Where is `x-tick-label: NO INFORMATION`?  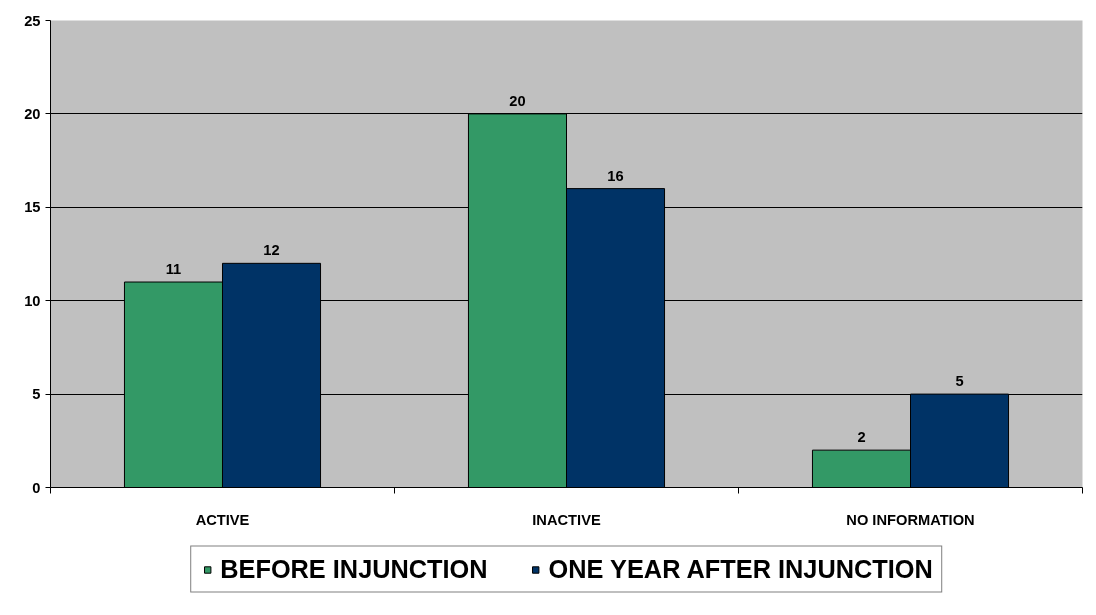
x-tick-label: NO INFORMATION is located at coordinates (910, 519).